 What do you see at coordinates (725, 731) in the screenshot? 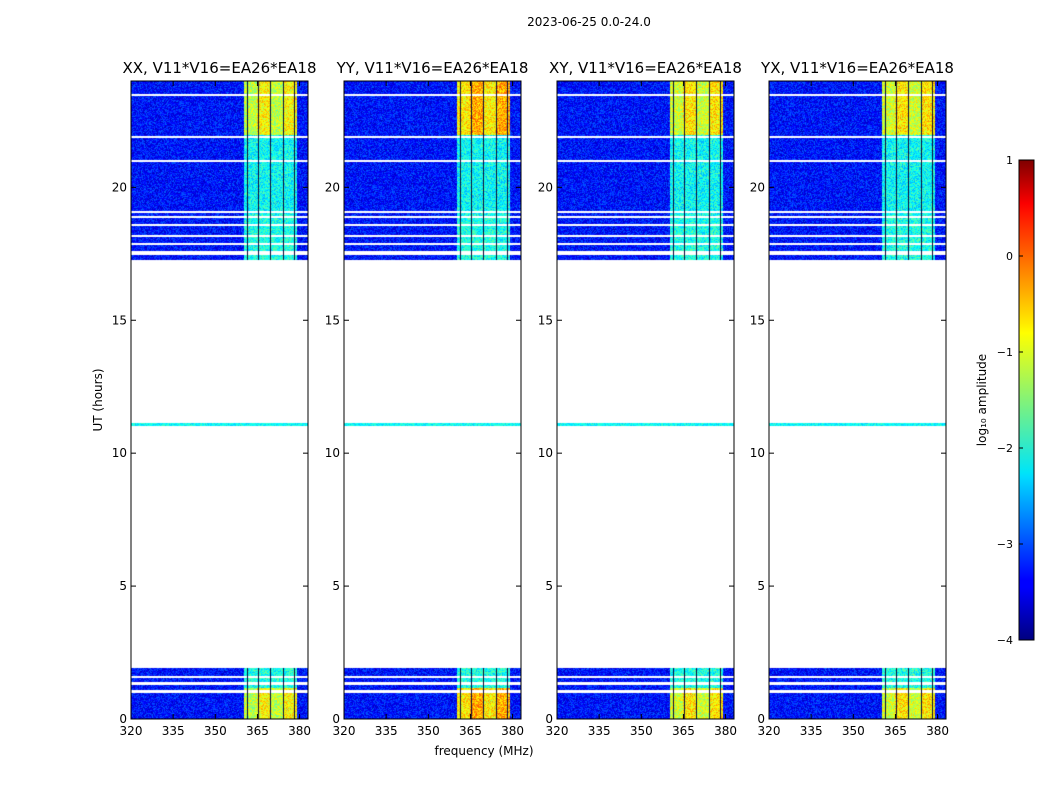
I see `x-tick-label-2-4: 380` at bounding box center [725, 731].